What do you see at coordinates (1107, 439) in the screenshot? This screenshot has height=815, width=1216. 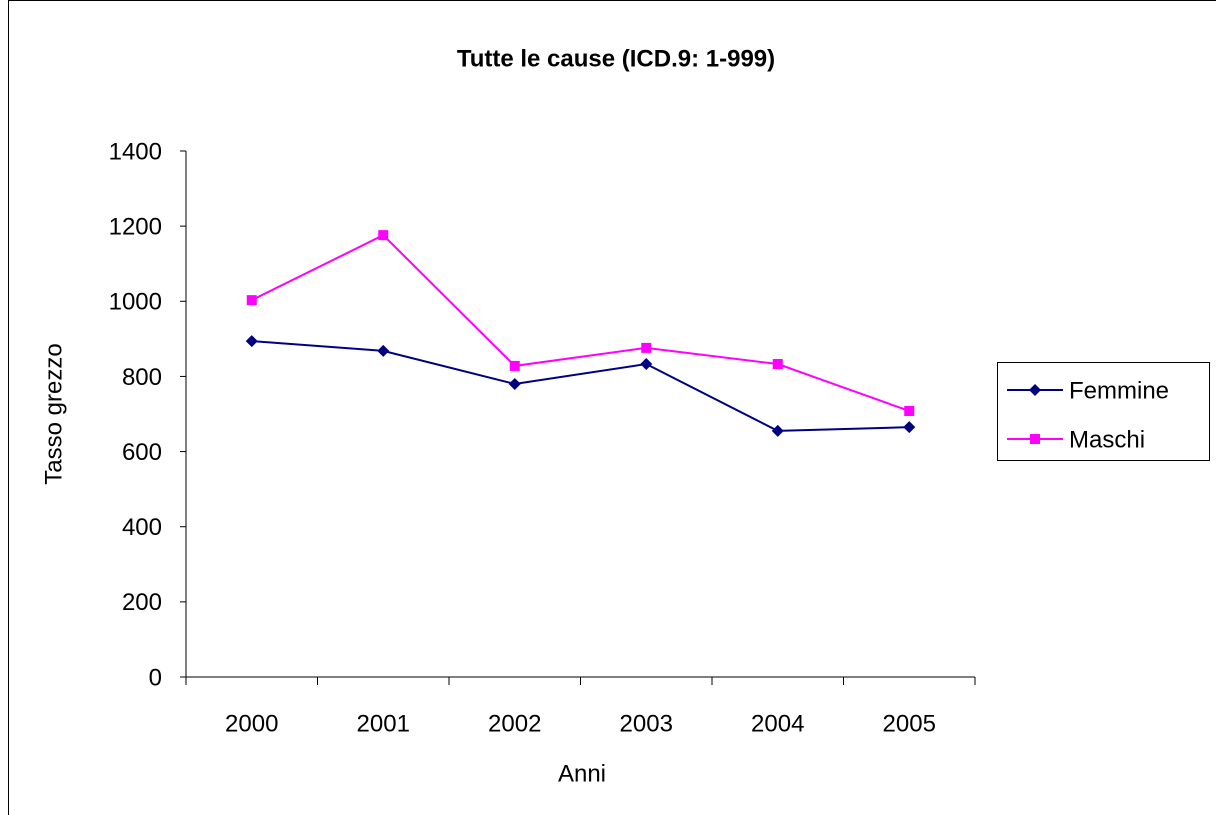 I see `legend-label: Maschi` at bounding box center [1107, 439].